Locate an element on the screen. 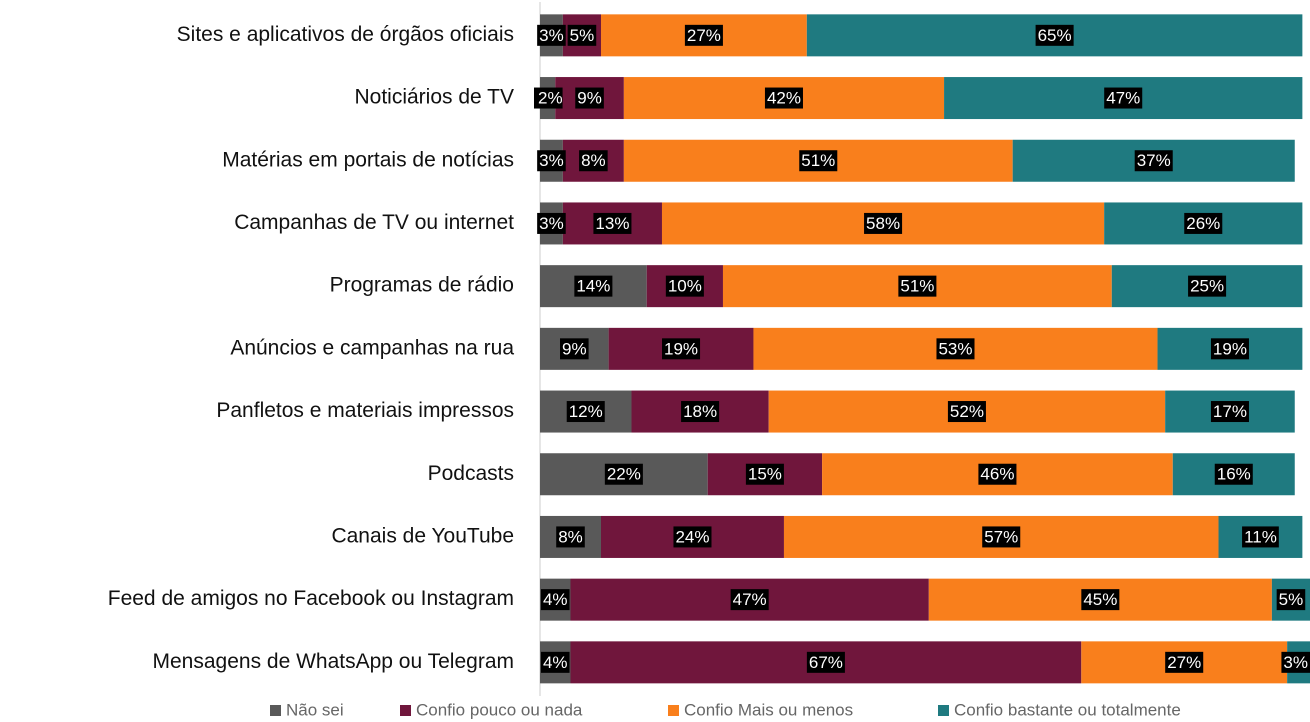 The height and width of the screenshot is (722, 1310). category-label: Panfletos e materiais impressos is located at coordinates (365, 410).